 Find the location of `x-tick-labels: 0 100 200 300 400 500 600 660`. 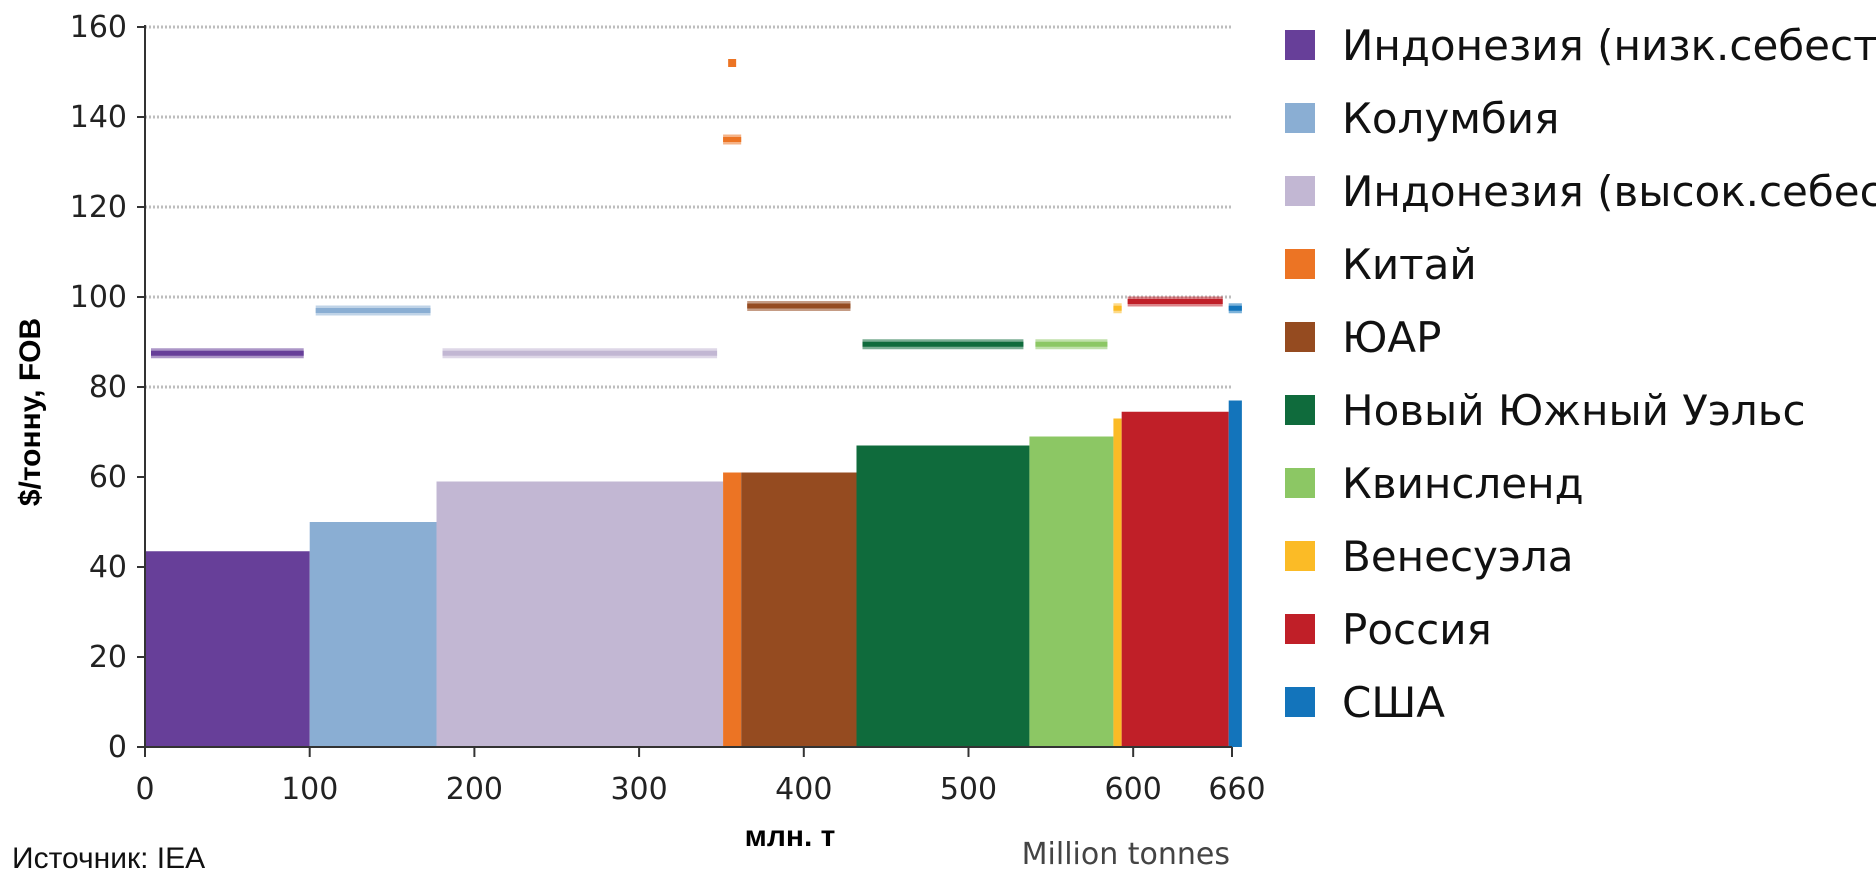

x-tick-labels: 0 100 200 300 400 500 600 660 is located at coordinates (700, 789).